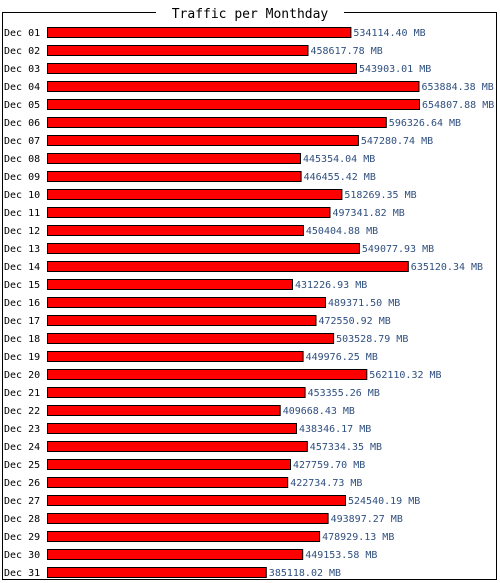 This screenshot has width=500, height=583. I want to click on category-label: Dec 30, so click(22, 555).